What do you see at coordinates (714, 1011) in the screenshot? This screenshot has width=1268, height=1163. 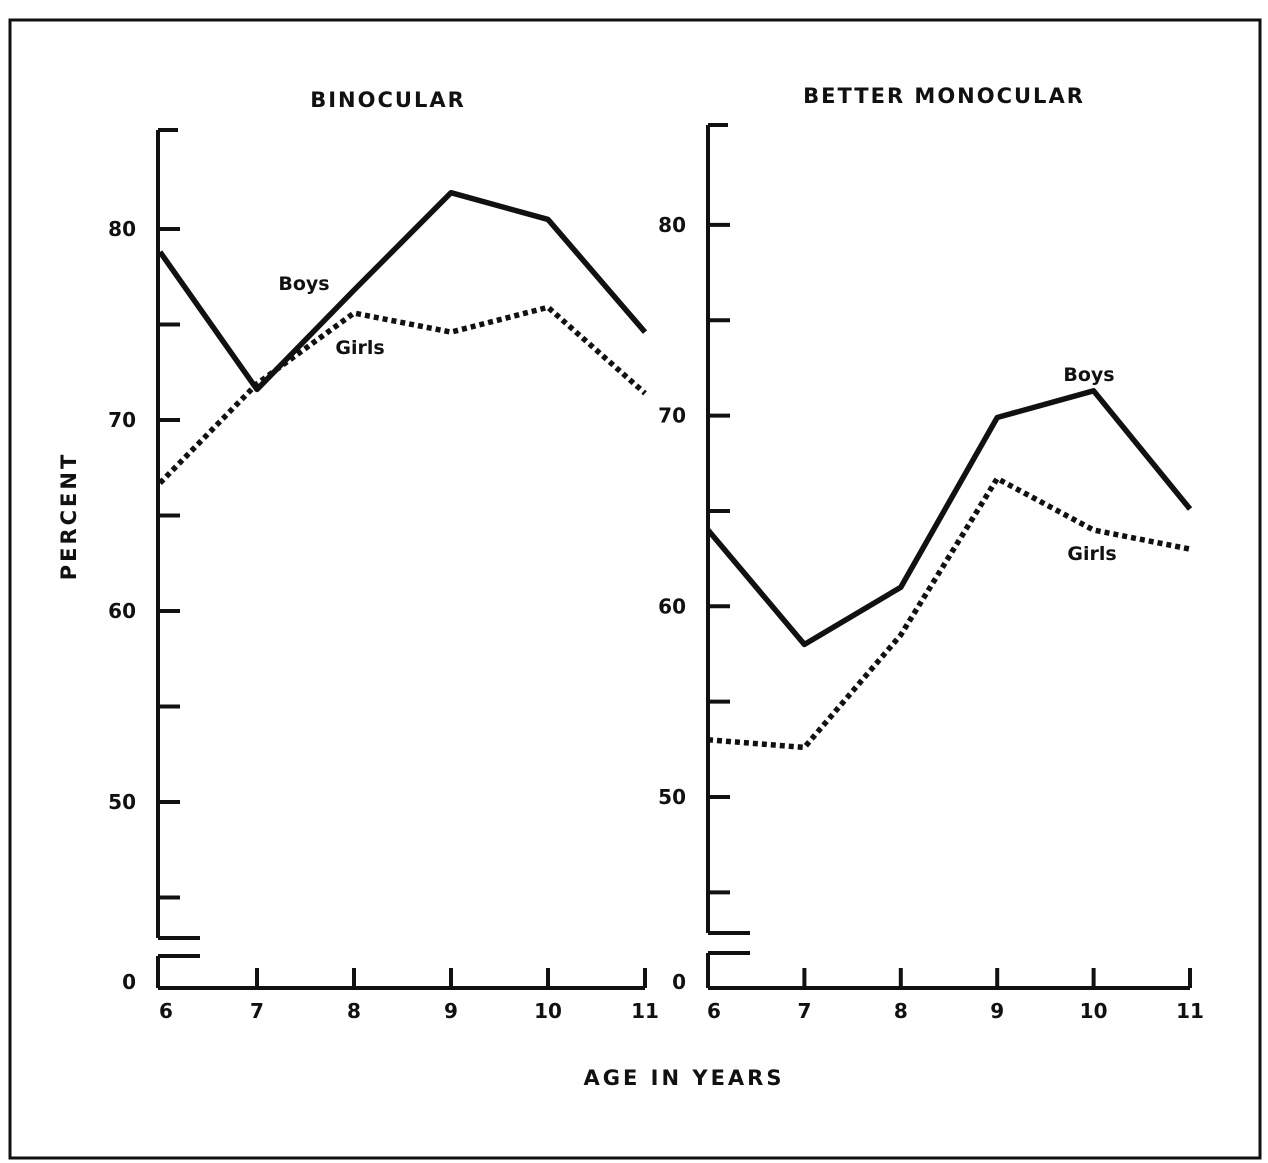 I see `better-monocular-x-tick-label: 6` at bounding box center [714, 1011].